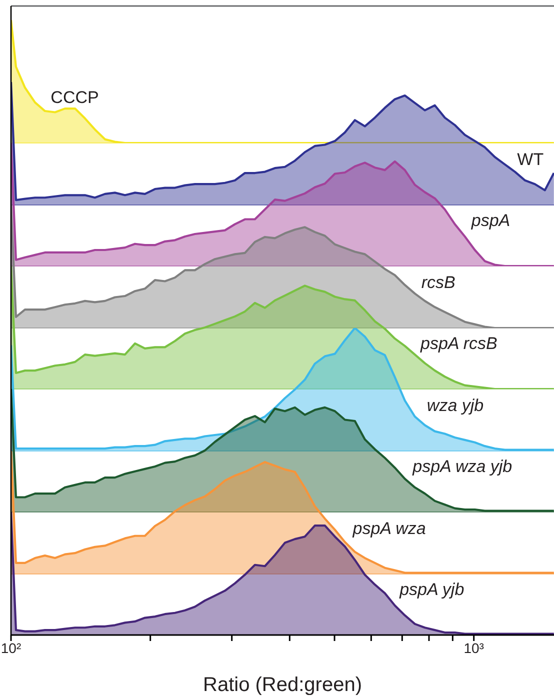 This screenshot has height=696, width=554. I want to click on series-label: CCCP, so click(74, 97).